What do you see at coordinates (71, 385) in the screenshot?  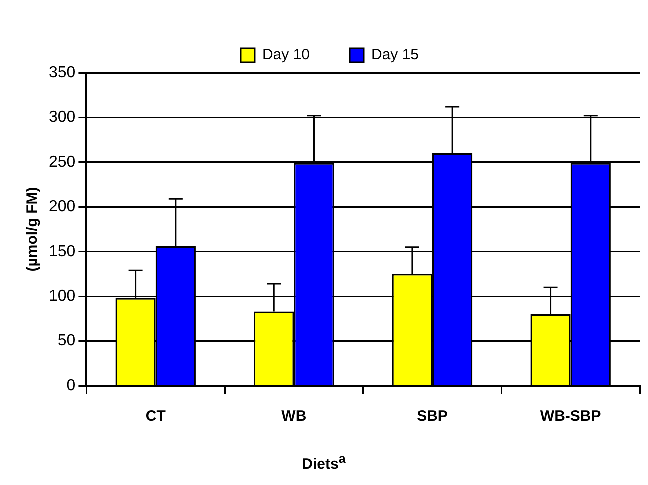 I see `y-tick-label: 0` at bounding box center [71, 385].